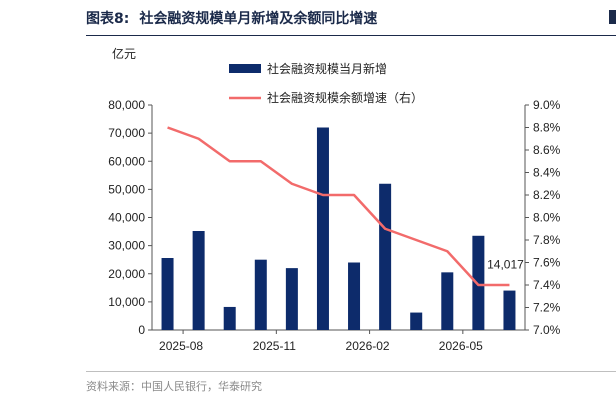 This screenshot has width=616, height=403. I want to click on unit-label: 亿元, so click(124, 54).